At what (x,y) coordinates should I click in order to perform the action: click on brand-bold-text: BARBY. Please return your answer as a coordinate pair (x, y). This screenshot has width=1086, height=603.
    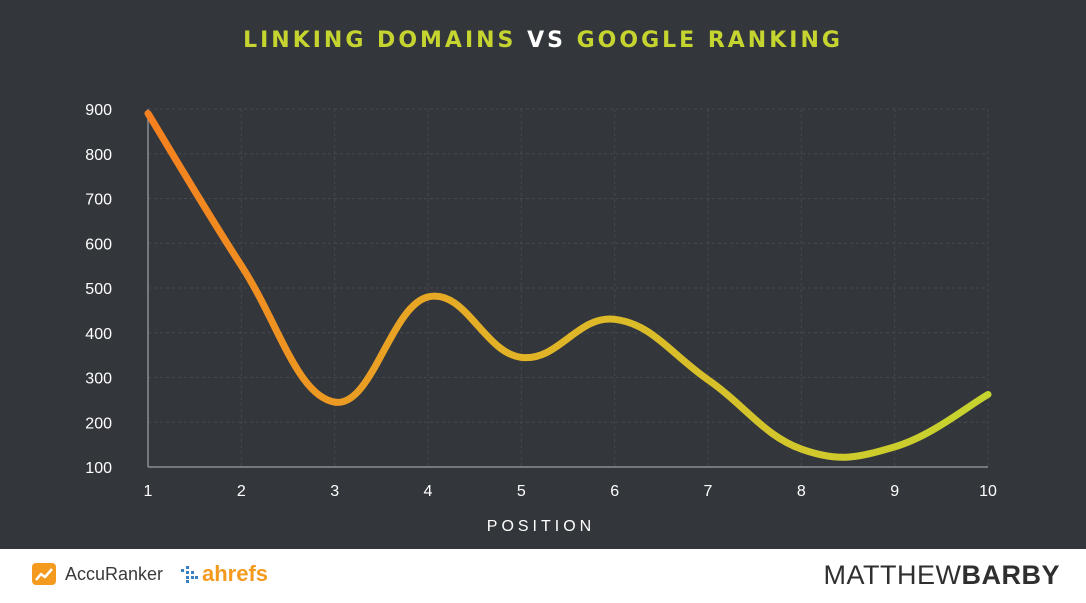
    Looking at the image, I should click on (1010, 575).